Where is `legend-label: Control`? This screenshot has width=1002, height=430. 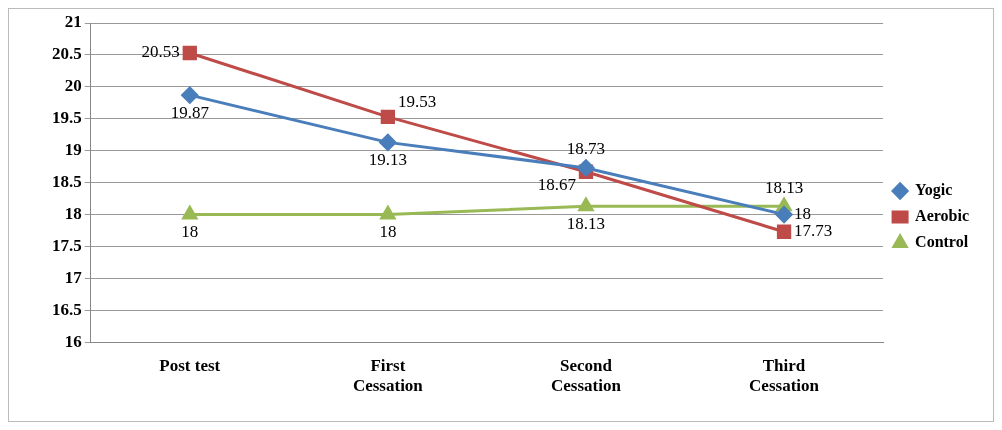
legend-label: Control is located at coordinates (942, 242).